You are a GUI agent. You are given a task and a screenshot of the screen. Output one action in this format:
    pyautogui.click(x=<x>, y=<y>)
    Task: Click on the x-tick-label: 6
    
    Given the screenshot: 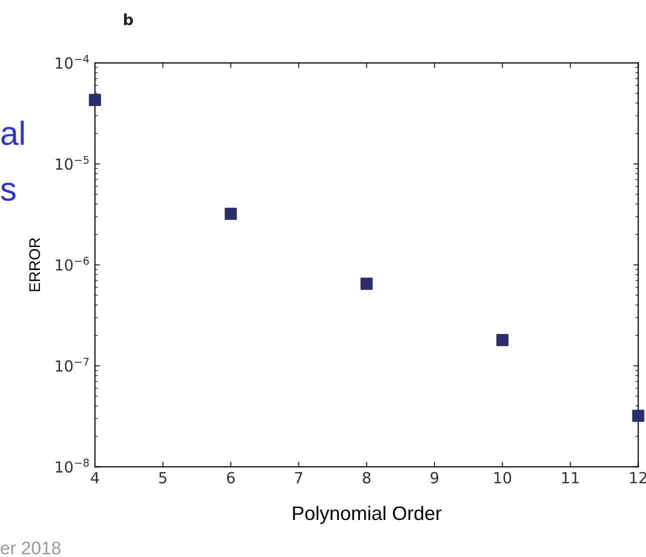 What is the action you would take?
    pyautogui.click(x=230, y=478)
    